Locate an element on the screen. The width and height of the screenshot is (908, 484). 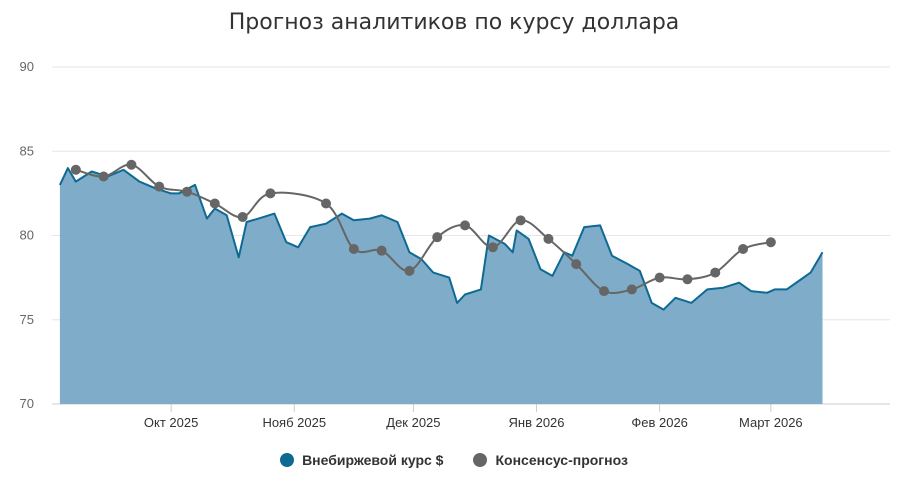
y-tick-label: 90 is located at coordinates (27, 66).